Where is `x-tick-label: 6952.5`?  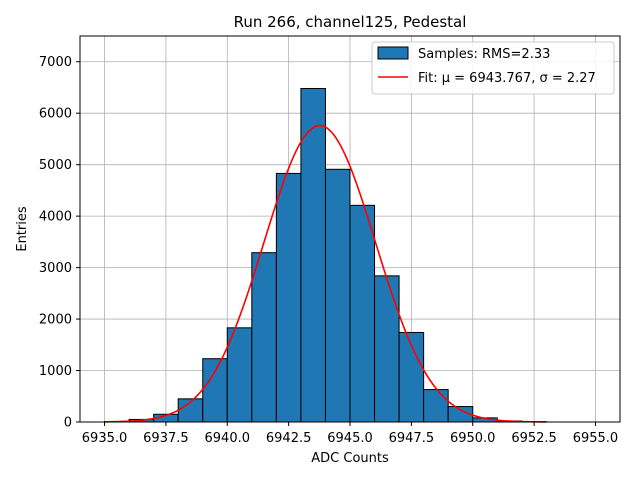
x-tick-label: 6952.5 is located at coordinates (534, 438).